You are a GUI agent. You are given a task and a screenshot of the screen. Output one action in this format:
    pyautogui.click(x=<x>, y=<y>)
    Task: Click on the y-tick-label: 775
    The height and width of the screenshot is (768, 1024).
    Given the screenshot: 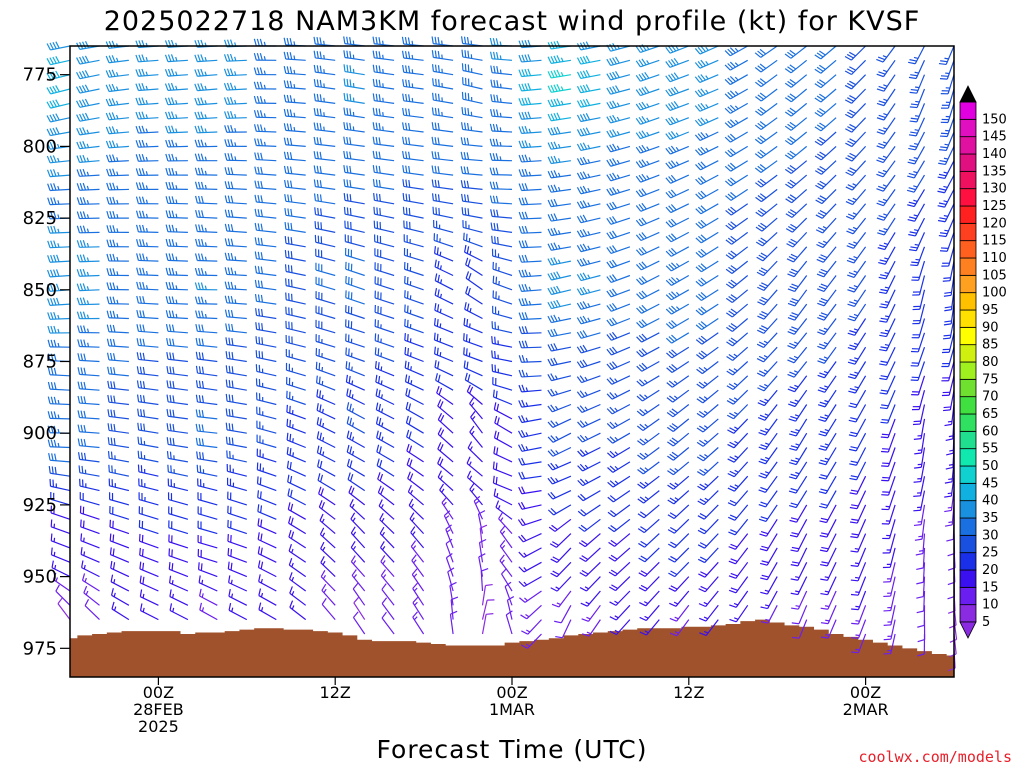 What is the action you would take?
    pyautogui.click(x=40, y=75)
    